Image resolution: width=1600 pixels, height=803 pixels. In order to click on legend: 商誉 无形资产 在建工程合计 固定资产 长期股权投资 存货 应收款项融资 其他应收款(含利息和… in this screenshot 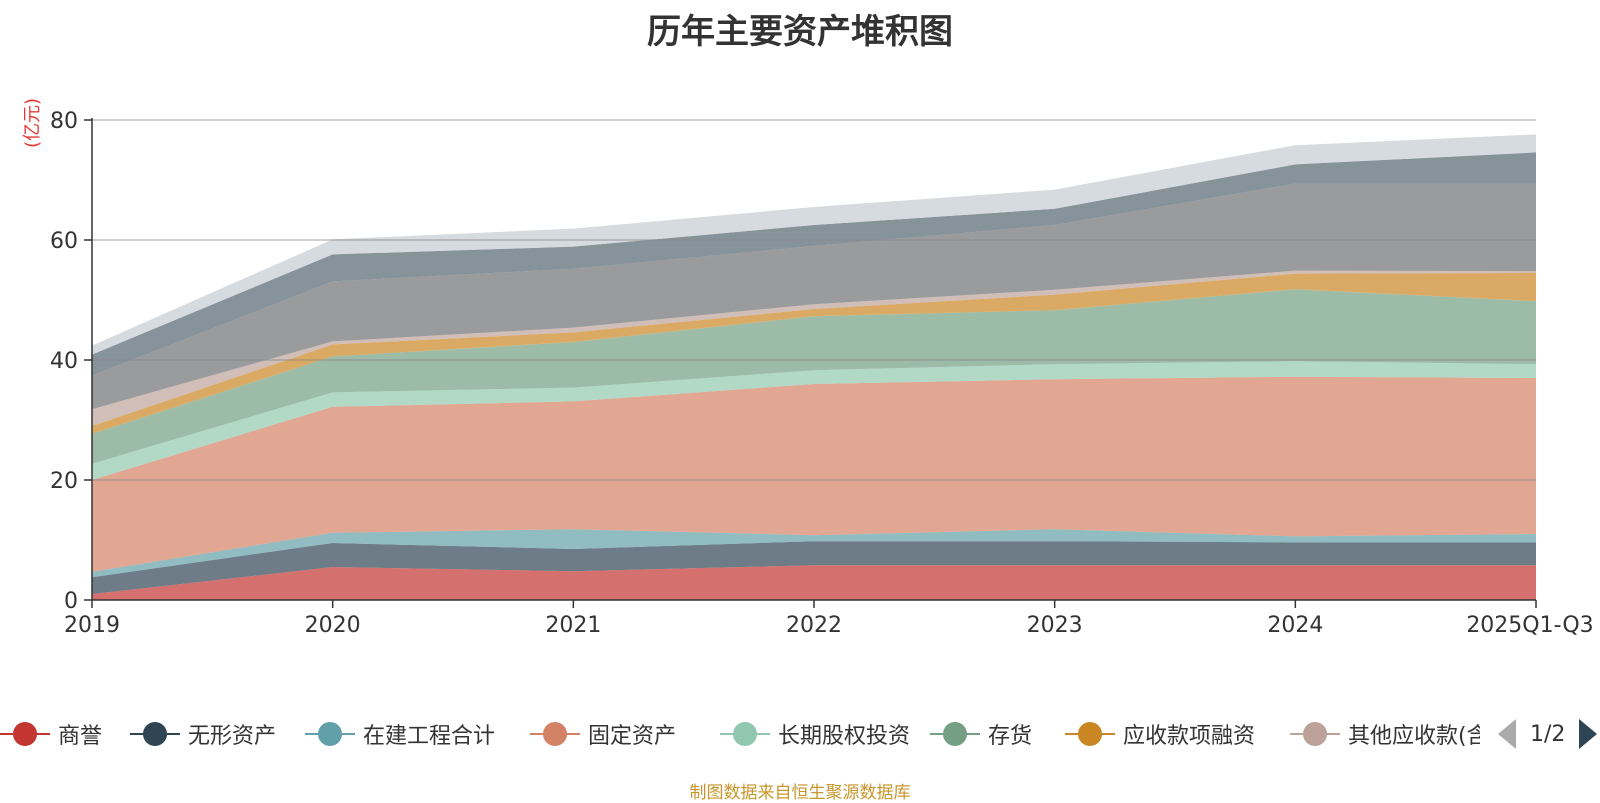, I will do `click(740, 734)`.